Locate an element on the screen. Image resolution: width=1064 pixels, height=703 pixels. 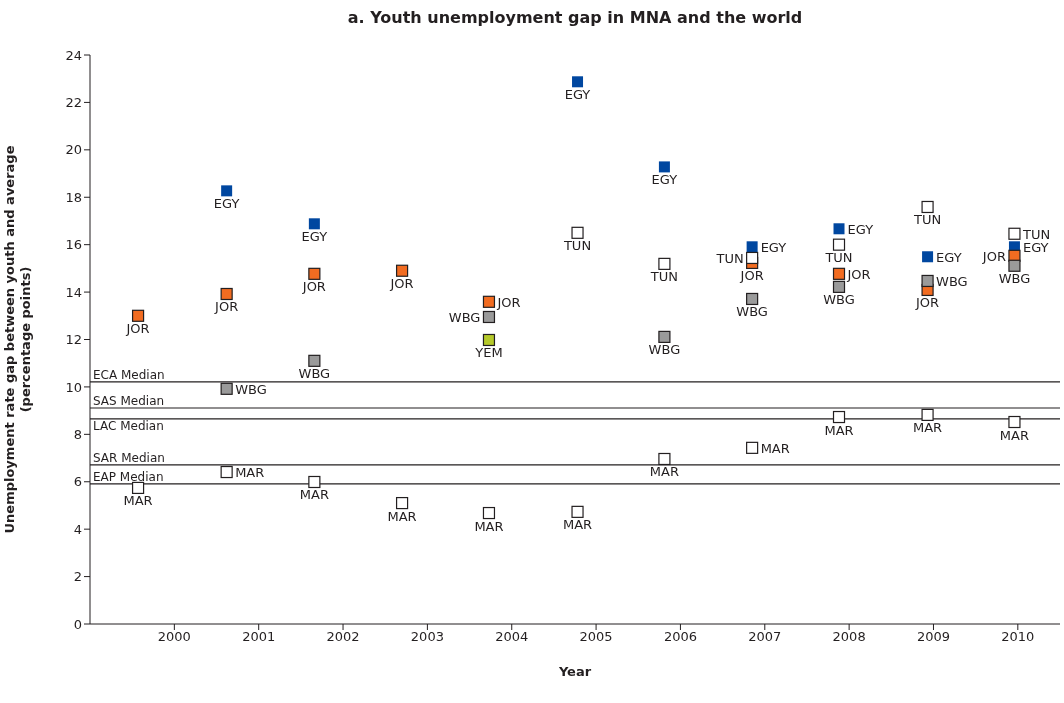
y-tick-label: 6 is located at coordinates (77, 482).